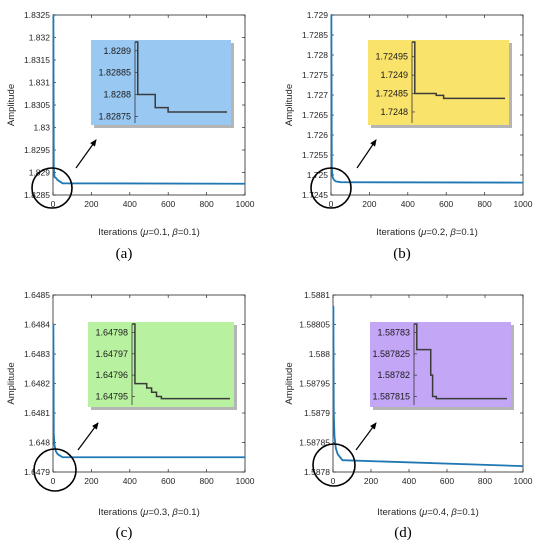 The height and width of the screenshot is (550, 544). I want to click on y-tick-label: 1.726, so click(318, 135).